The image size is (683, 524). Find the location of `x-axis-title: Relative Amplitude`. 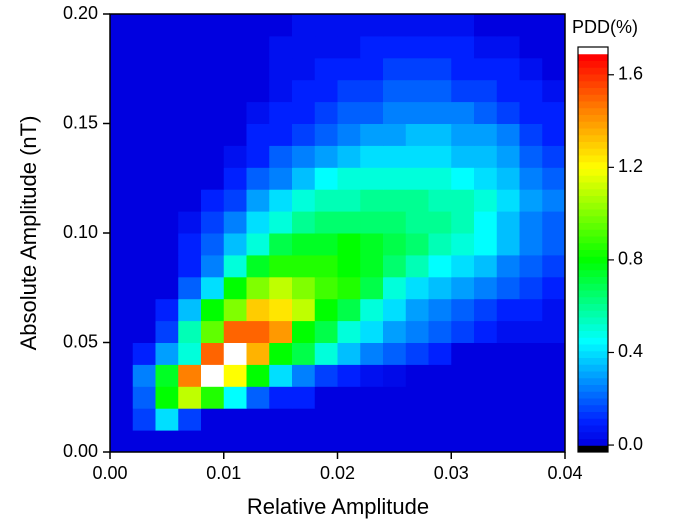

x-axis-title: Relative Amplitude is located at coordinates (338, 506).